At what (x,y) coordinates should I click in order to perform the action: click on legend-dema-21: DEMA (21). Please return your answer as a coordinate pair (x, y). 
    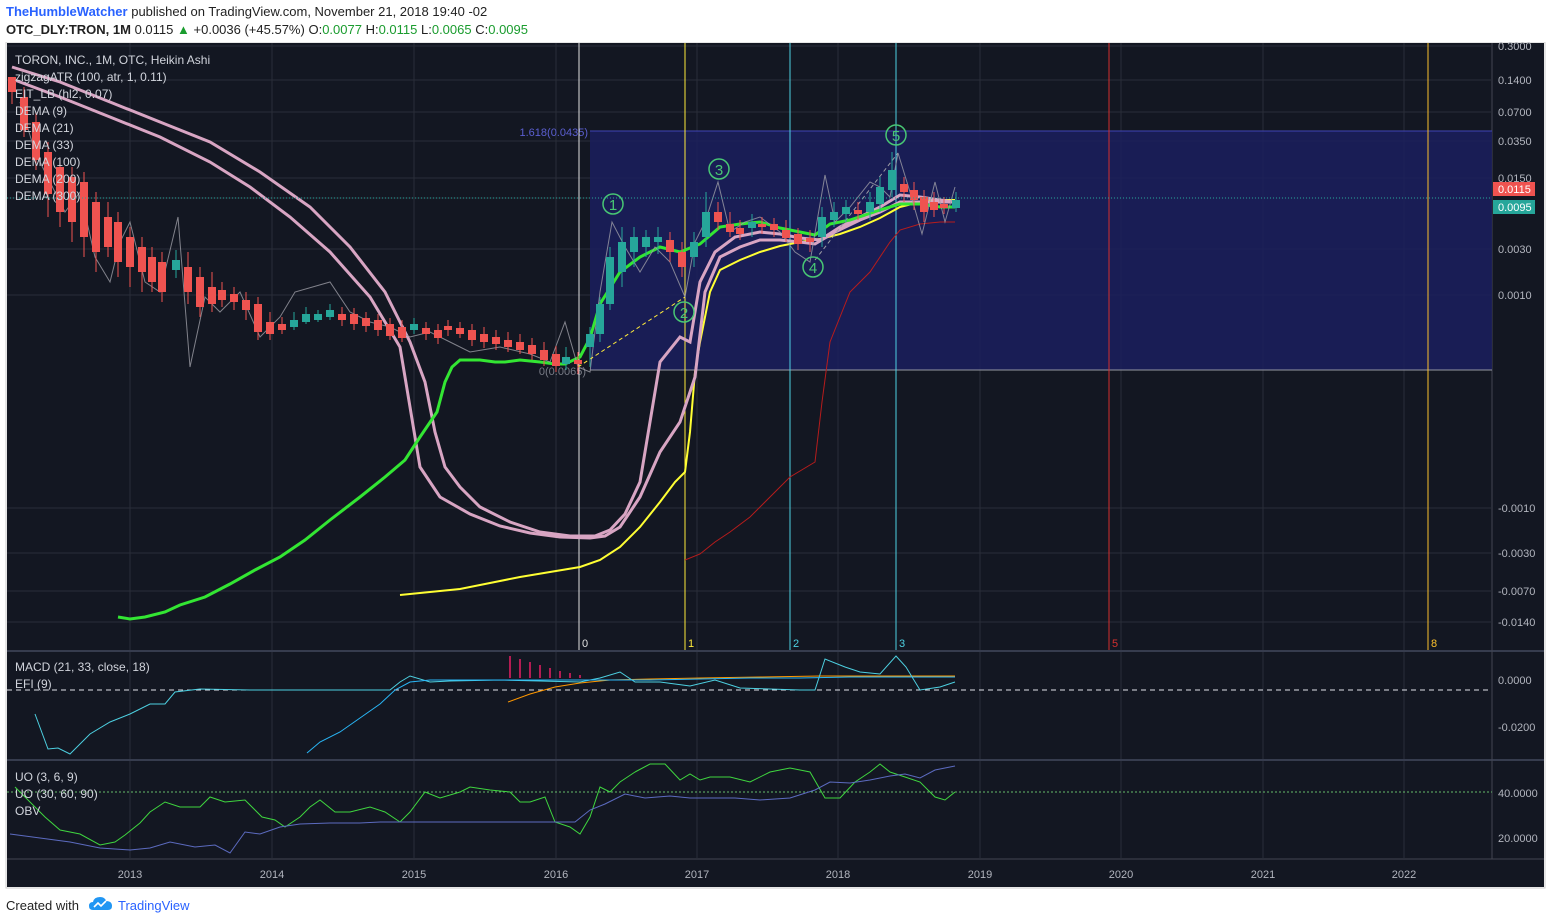
    Looking at the image, I should click on (44, 128).